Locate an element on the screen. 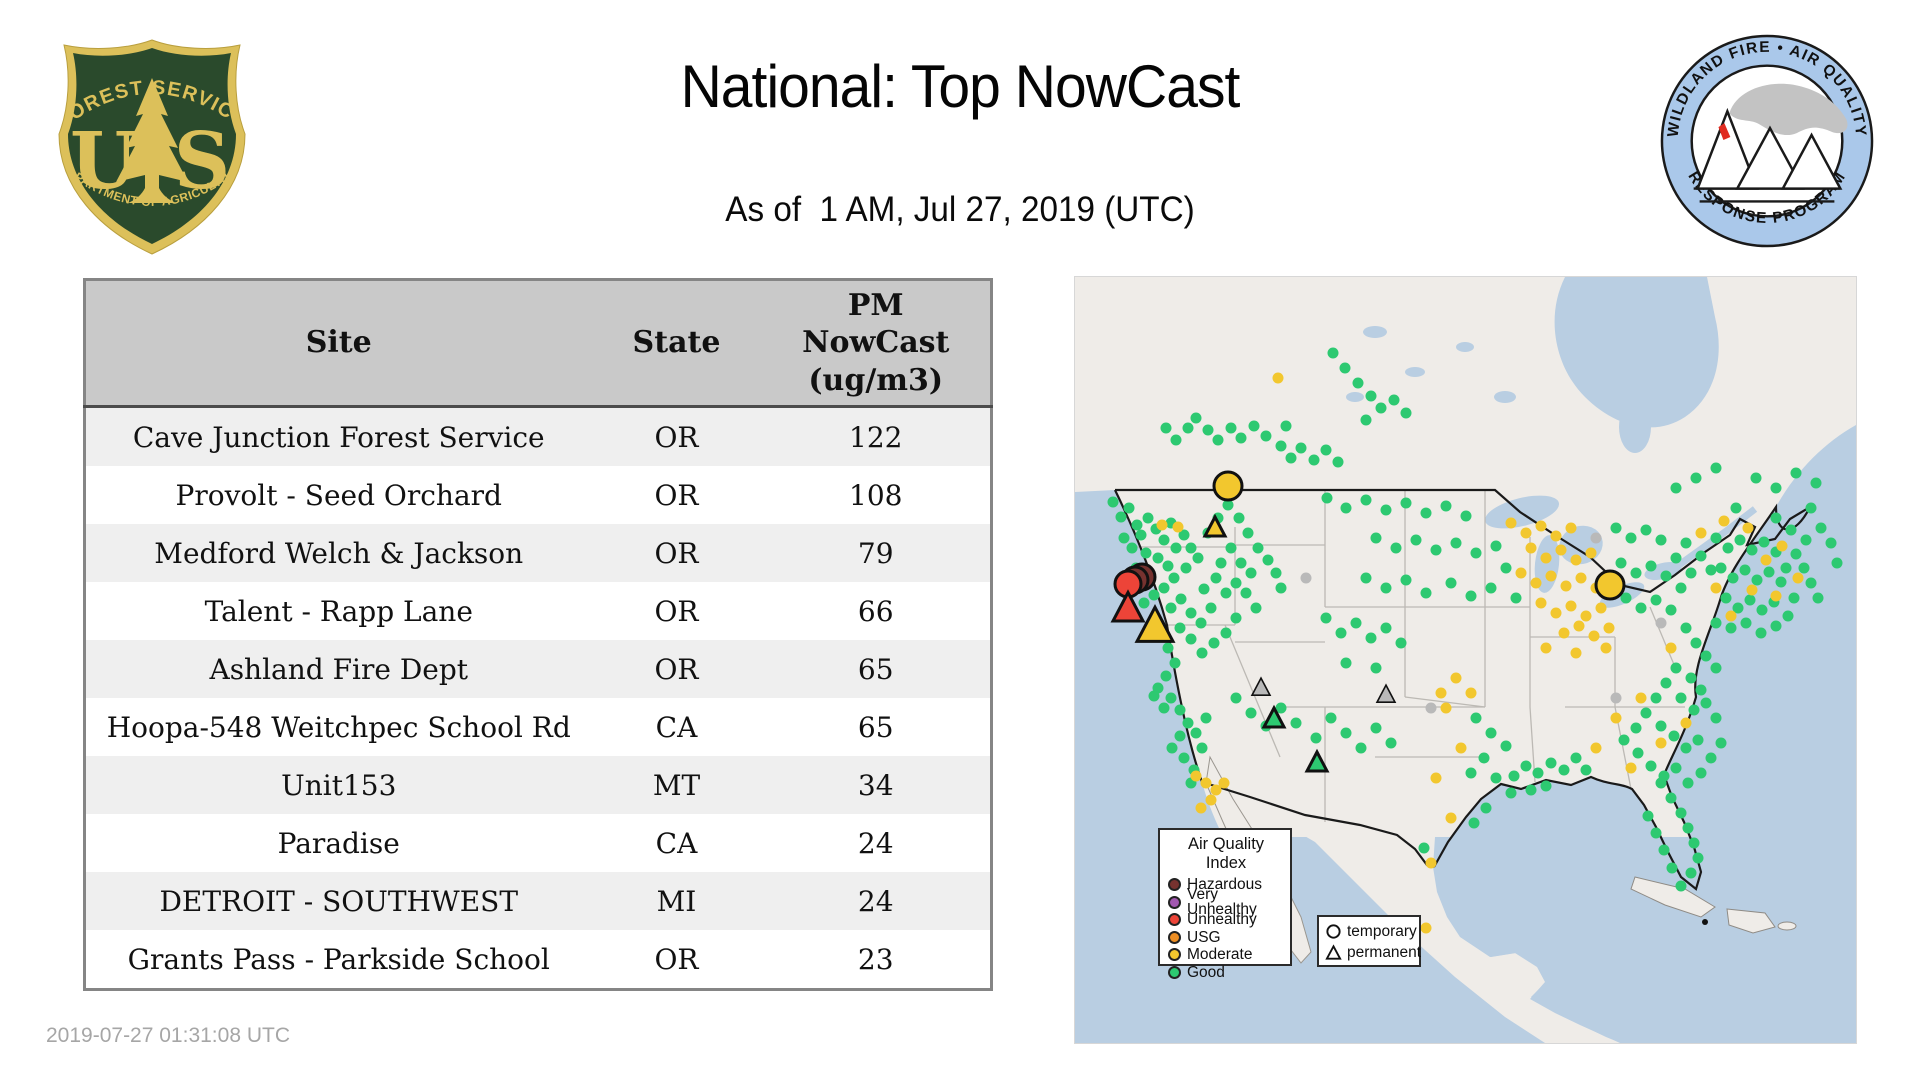 Image resolution: width=1920 pixels, height=1080 pixels. aqi-legend-label: Good is located at coordinates (1206, 972).